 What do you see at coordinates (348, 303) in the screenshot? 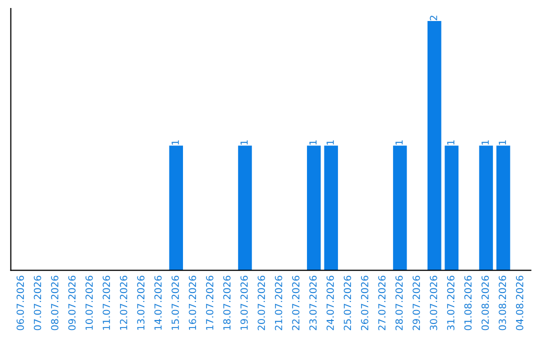
I see `x-tick-label: 25.07.2026` at bounding box center [348, 303].